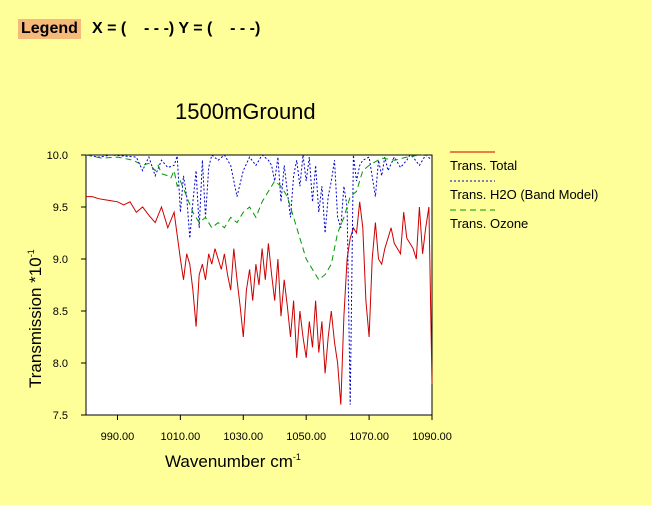 The width and height of the screenshot is (651, 505). Describe the element at coordinates (432, 437) in the screenshot. I see `x-tick-label: 1090.00` at that location.